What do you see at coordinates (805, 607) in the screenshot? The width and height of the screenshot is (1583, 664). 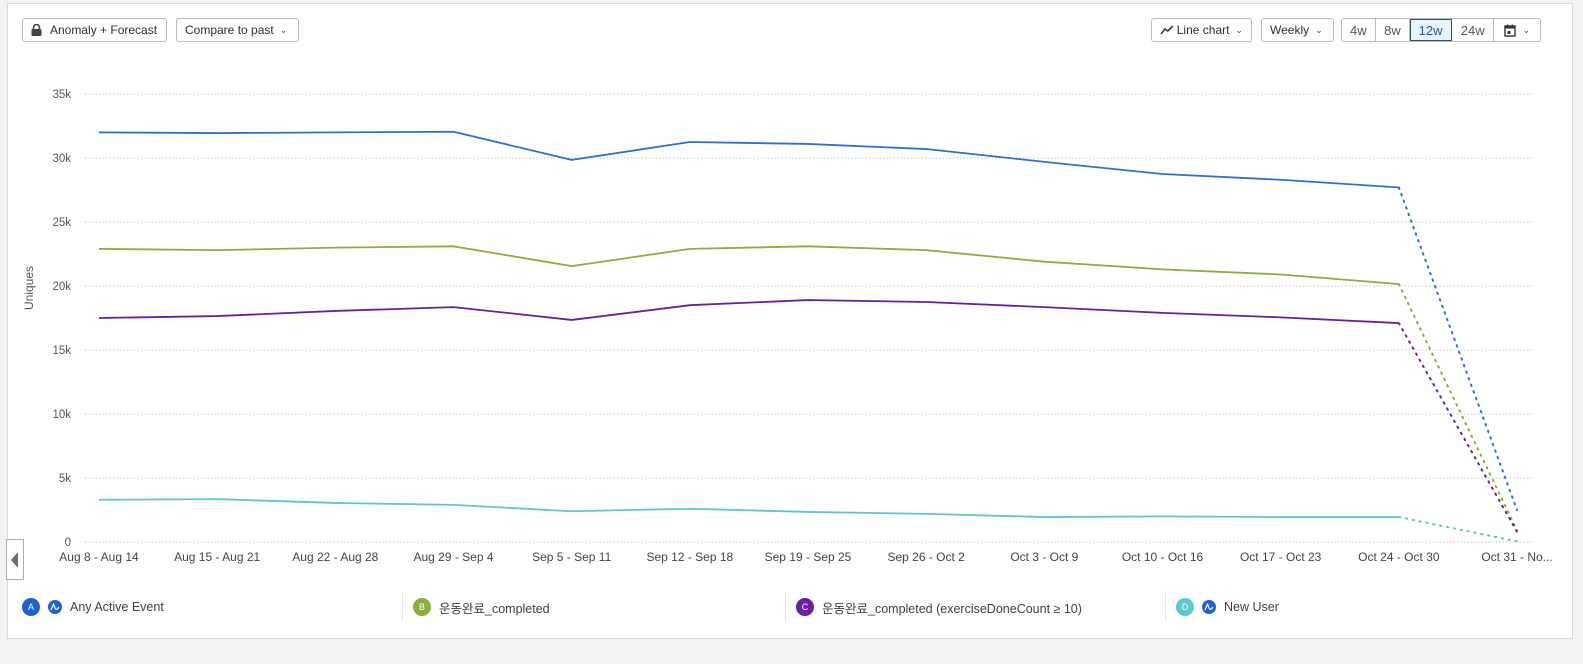 I see `series-badge-c: C` at bounding box center [805, 607].